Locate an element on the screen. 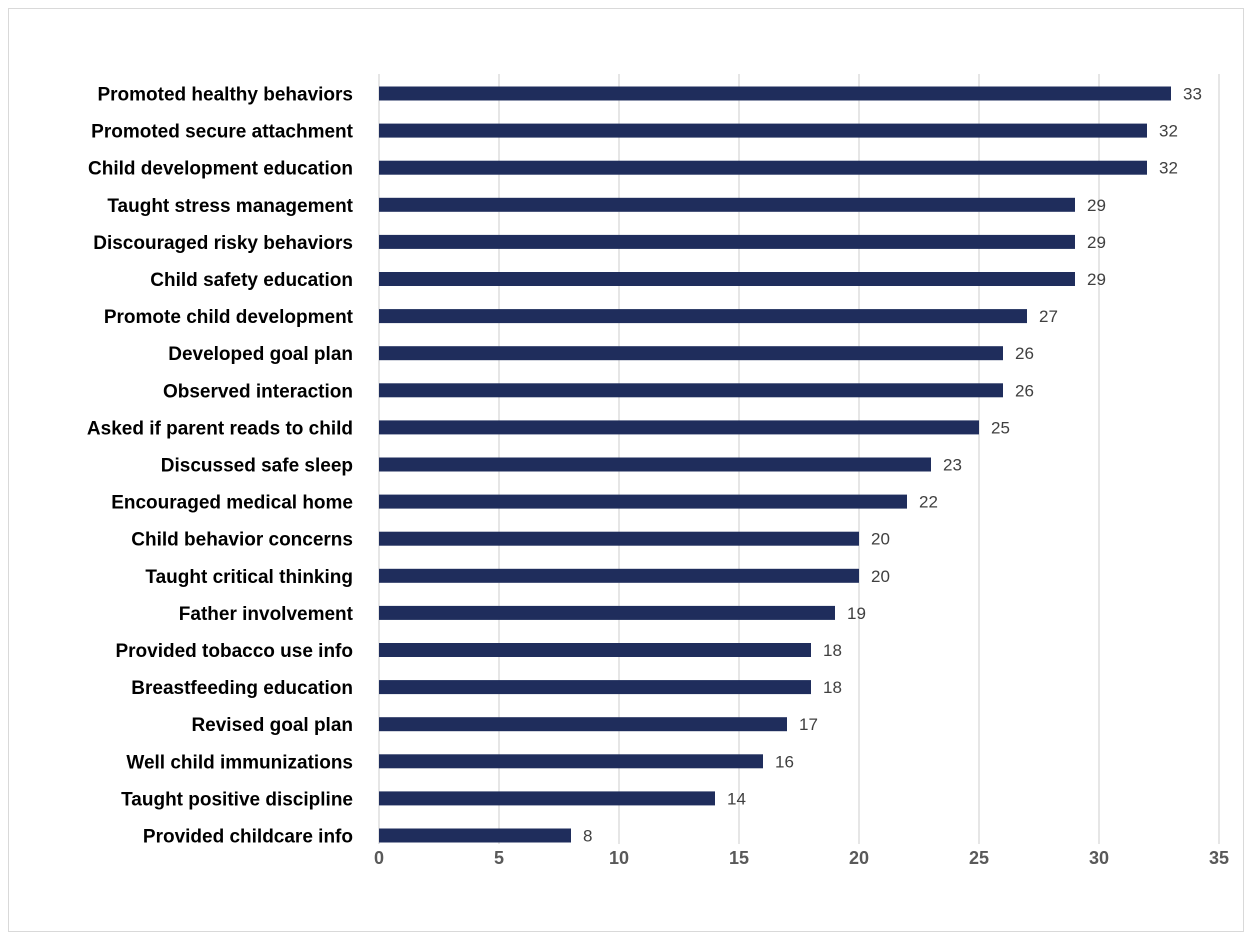 This screenshot has width=1253, height=941. data-label: 25 is located at coordinates (1000, 427).